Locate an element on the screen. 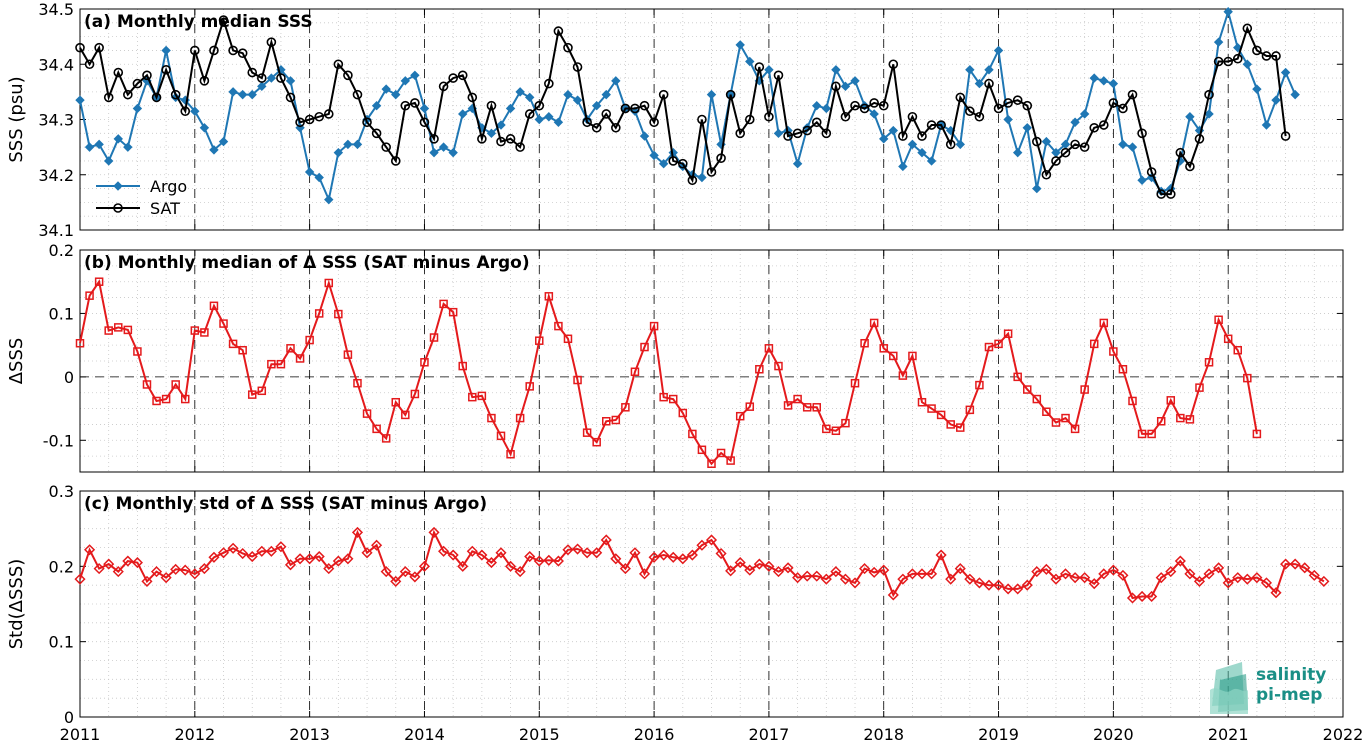  x-tick-label: 2016 is located at coordinates (654, 734).